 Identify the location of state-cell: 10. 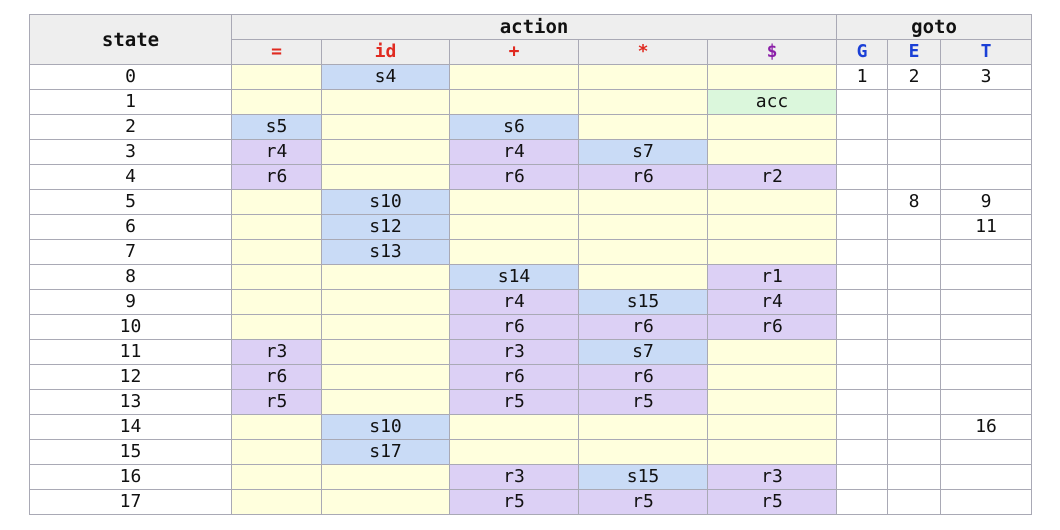
(130, 327).